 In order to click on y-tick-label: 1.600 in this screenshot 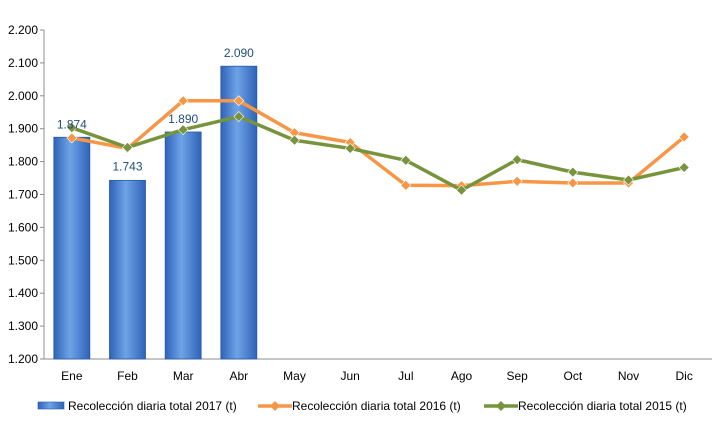, I will do `click(23, 227)`.